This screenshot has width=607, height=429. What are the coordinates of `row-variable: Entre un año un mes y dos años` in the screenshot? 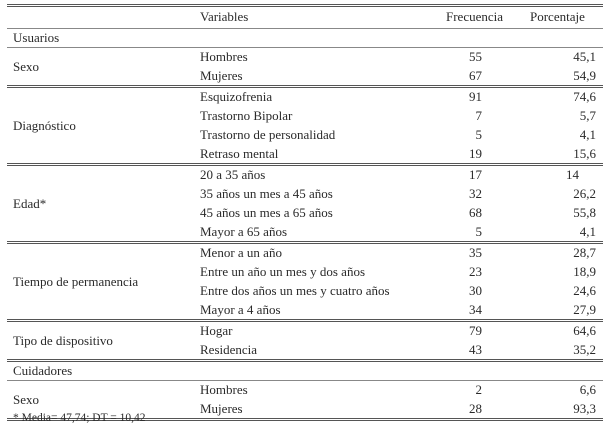 It's located at (283, 271).